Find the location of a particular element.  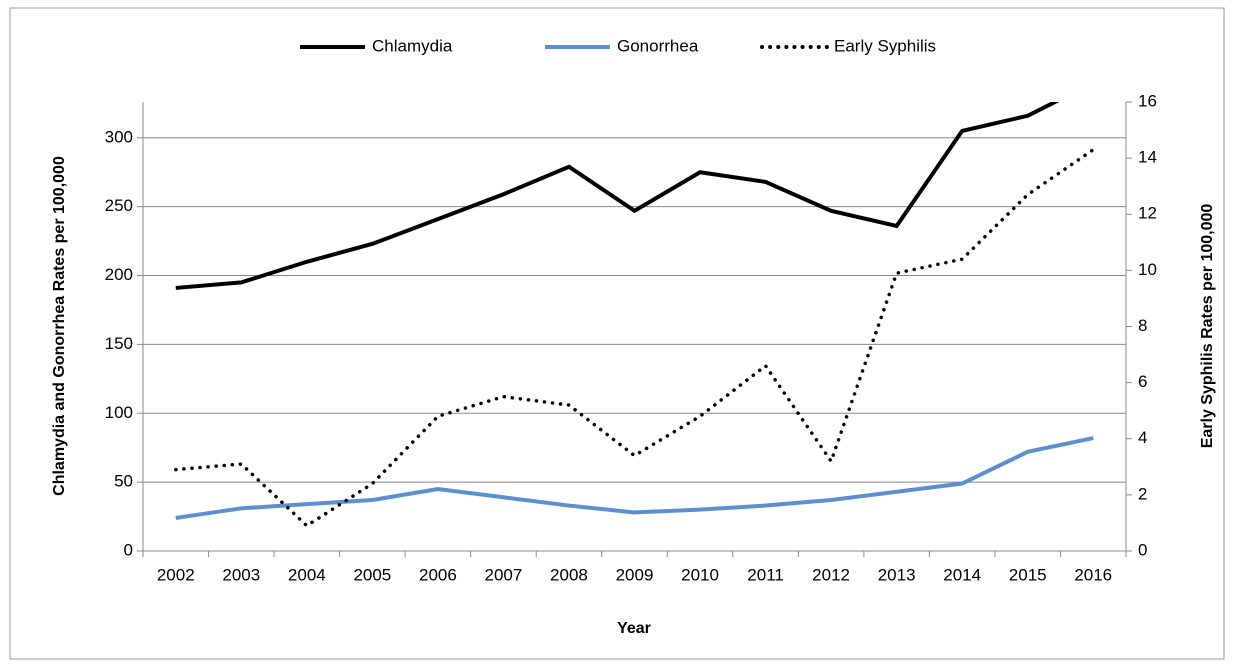

legend-label: Gonorrhea is located at coordinates (658, 45).